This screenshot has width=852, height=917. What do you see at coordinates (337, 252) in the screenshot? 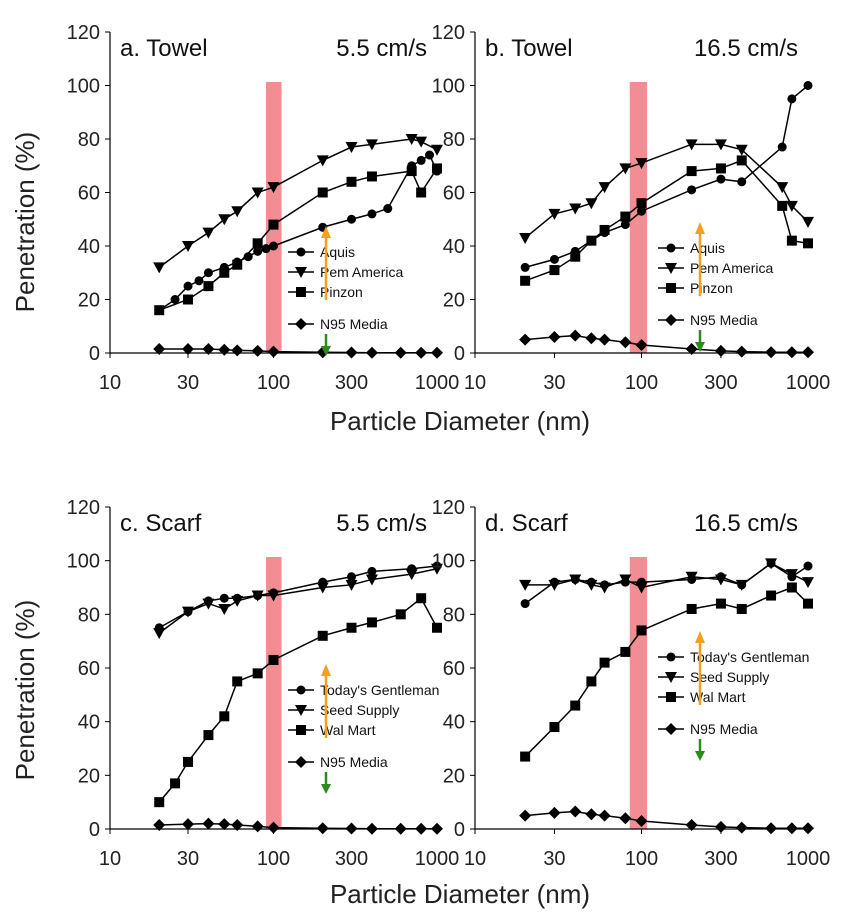
I see `legend-label: Aquis` at bounding box center [337, 252].